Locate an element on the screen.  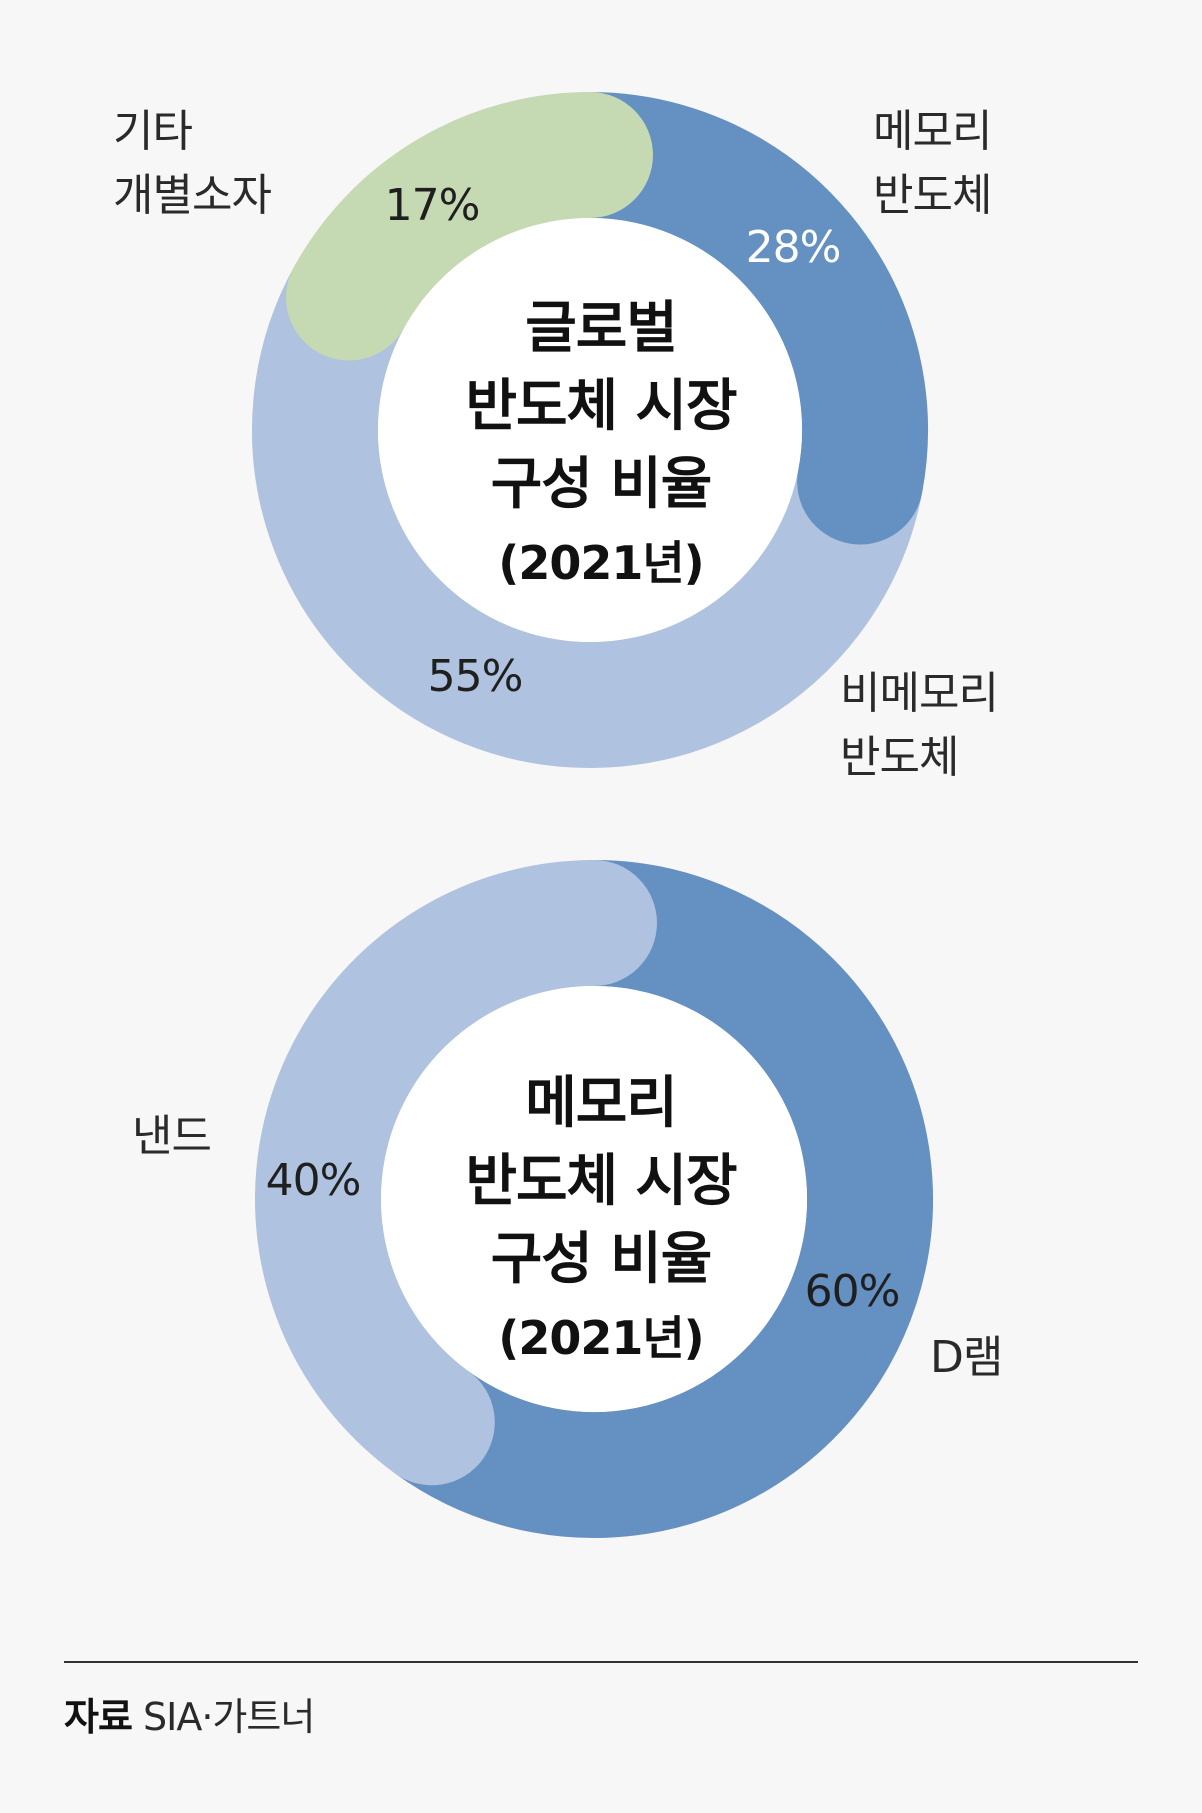
slice-value-nand: 40% is located at coordinates (313, 1180).